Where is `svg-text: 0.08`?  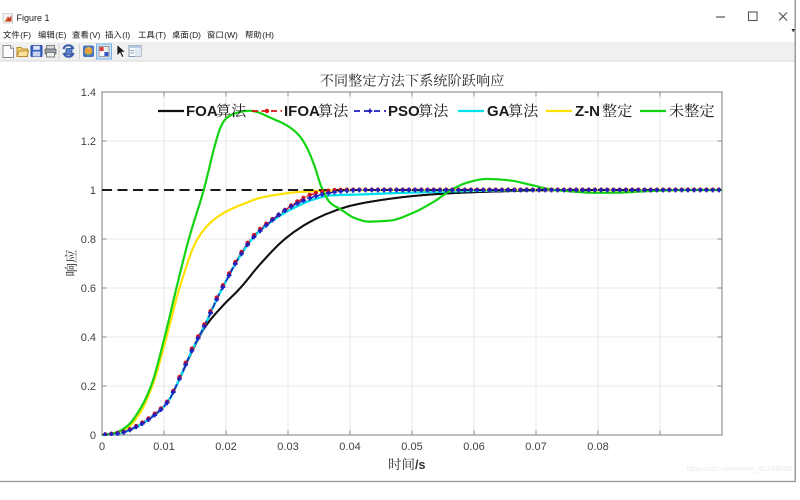 svg-text: 0.08 is located at coordinates (597, 447).